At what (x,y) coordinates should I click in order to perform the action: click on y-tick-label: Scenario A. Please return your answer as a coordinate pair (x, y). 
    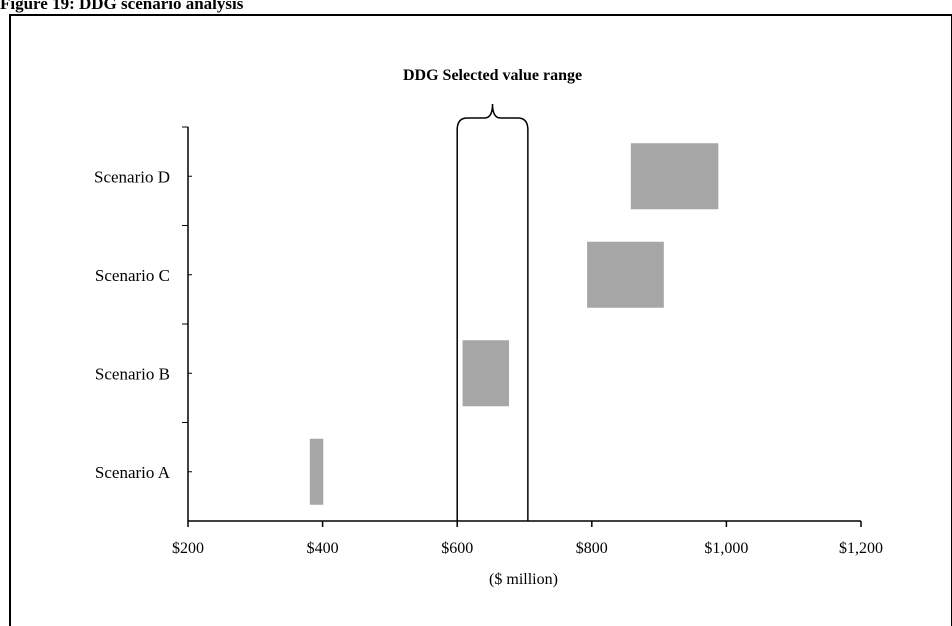
    Looking at the image, I should click on (133, 472).